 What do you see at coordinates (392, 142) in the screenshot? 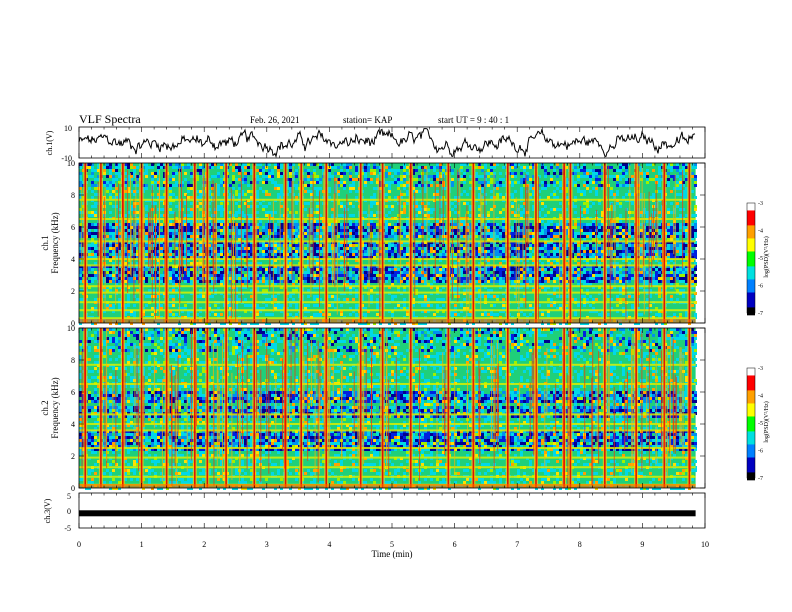
I see `ch1-waveform-frame` at bounding box center [392, 142].